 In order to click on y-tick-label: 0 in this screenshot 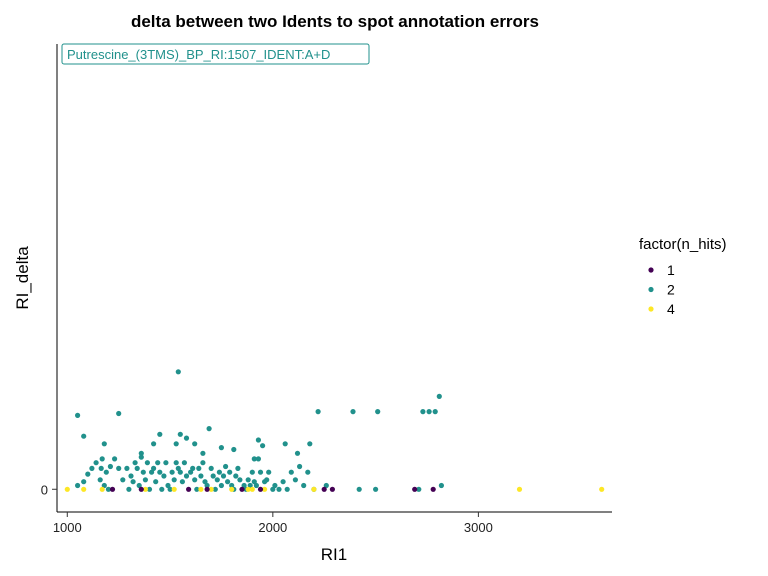, I will do `click(44, 489)`.